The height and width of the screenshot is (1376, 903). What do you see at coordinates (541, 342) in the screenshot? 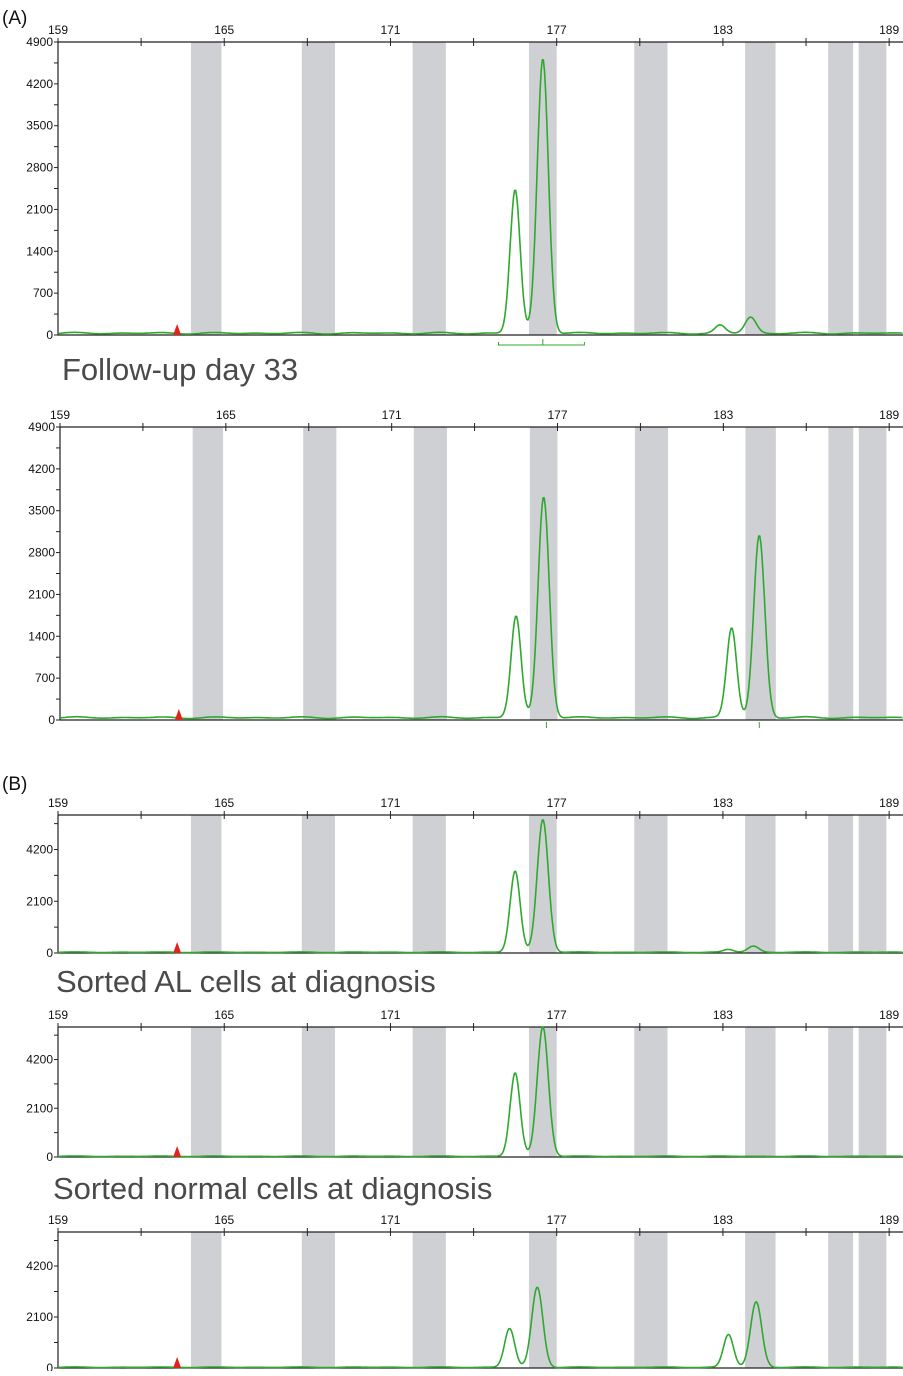
I see `allele-bracket` at bounding box center [541, 342].